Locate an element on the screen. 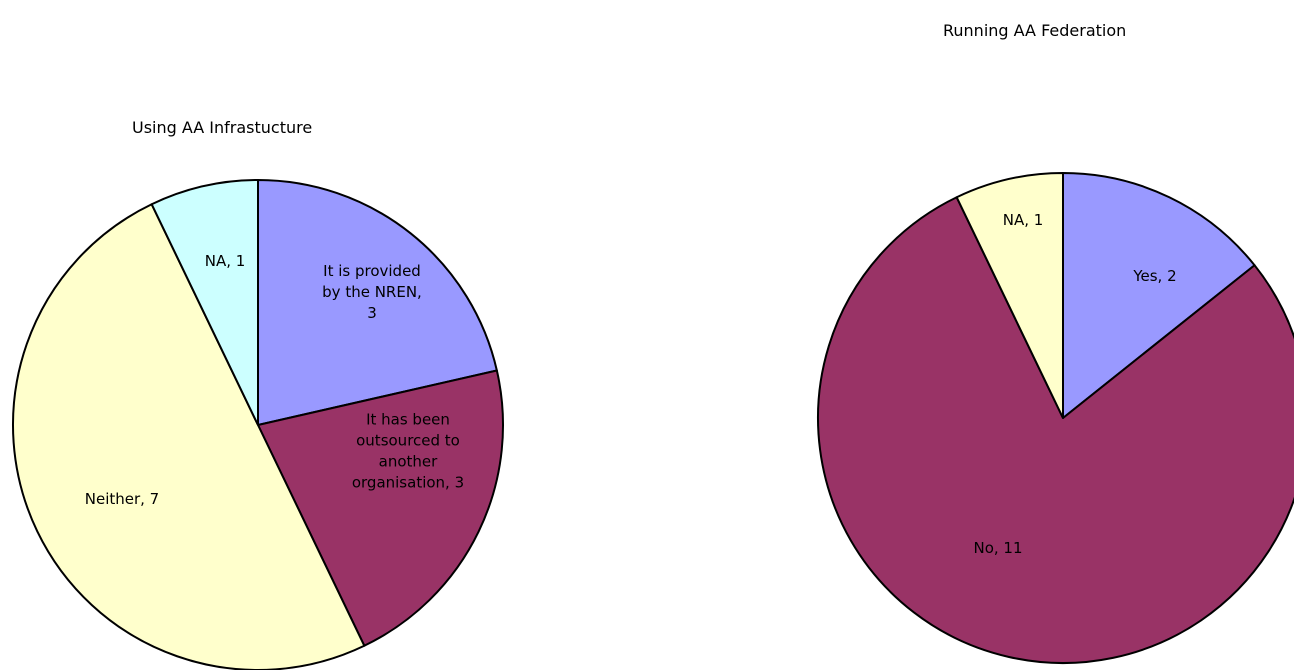 This screenshot has height=670, width=1294. pie-slice-yes is located at coordinates (1159, 295).